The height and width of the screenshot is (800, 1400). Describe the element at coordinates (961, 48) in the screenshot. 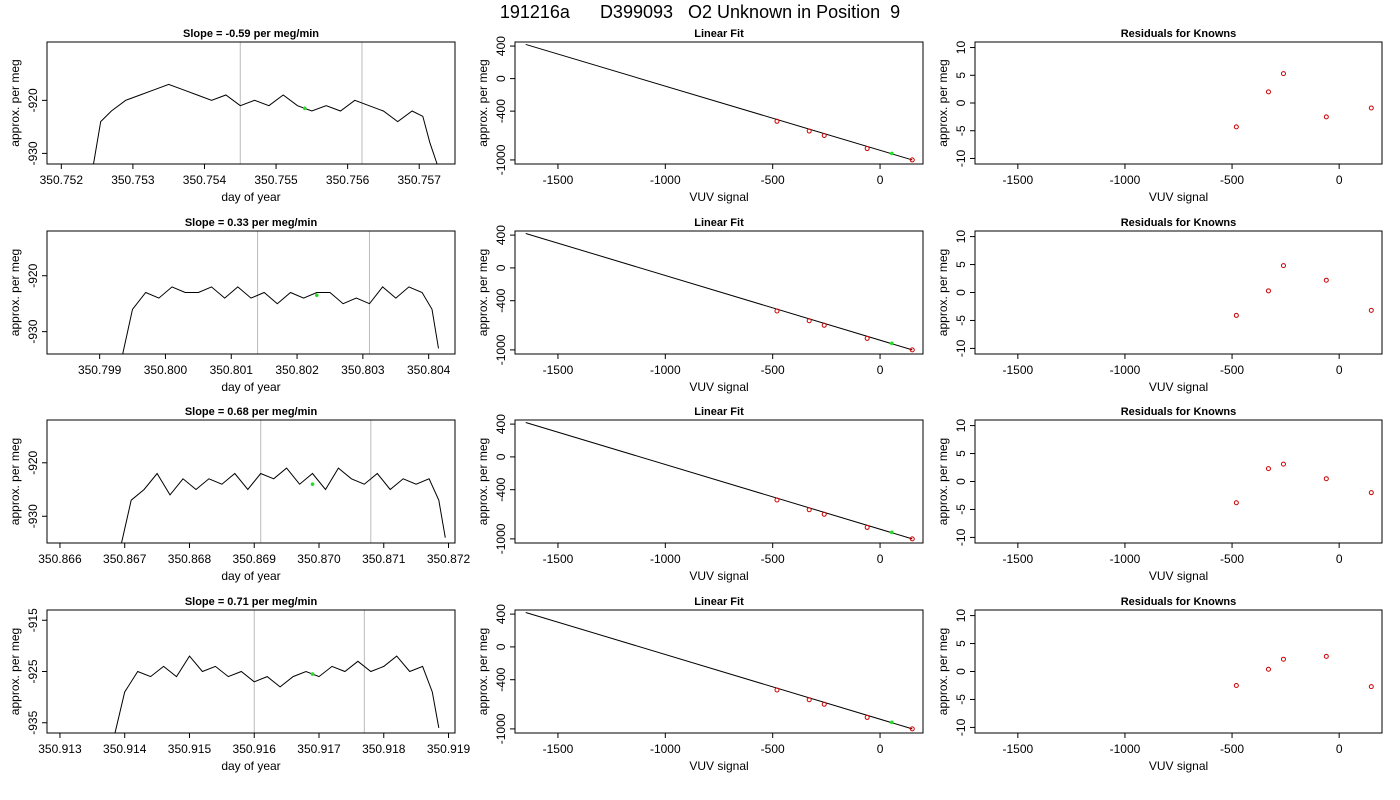

I see `y-tick-label: 10` at that location.